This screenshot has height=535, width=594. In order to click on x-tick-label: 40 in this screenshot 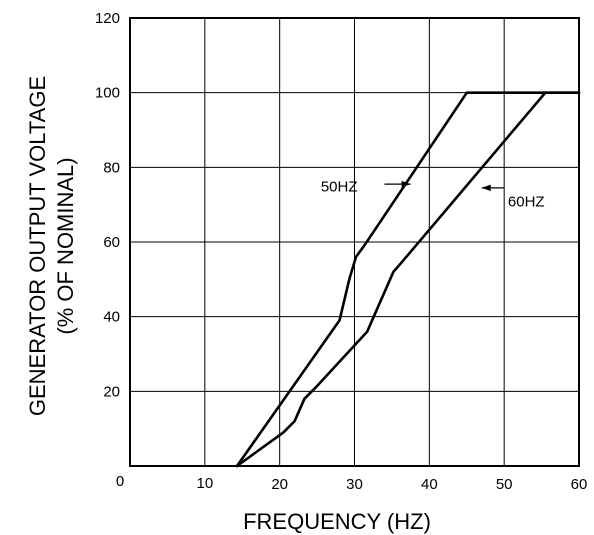, I will do `click(429, 484)`.